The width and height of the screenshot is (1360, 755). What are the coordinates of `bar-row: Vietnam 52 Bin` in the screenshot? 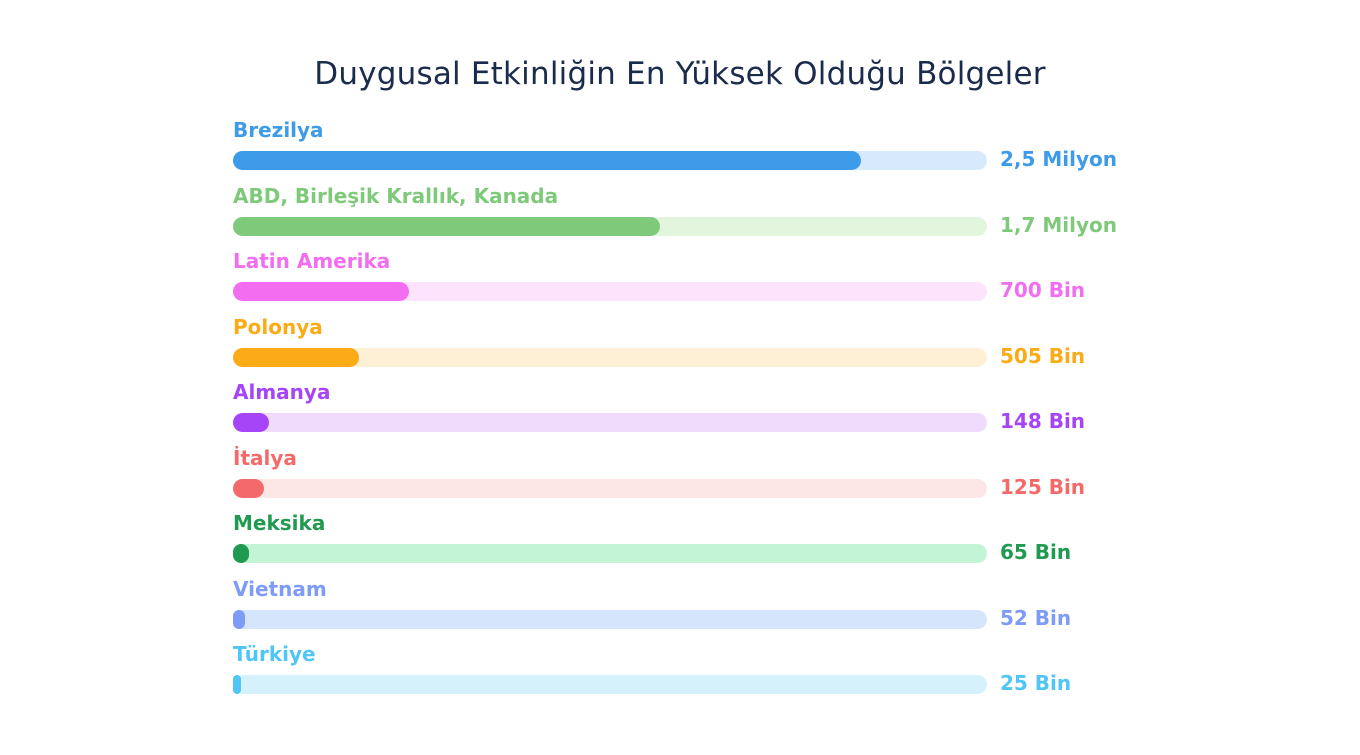 It's located at (683, 610).